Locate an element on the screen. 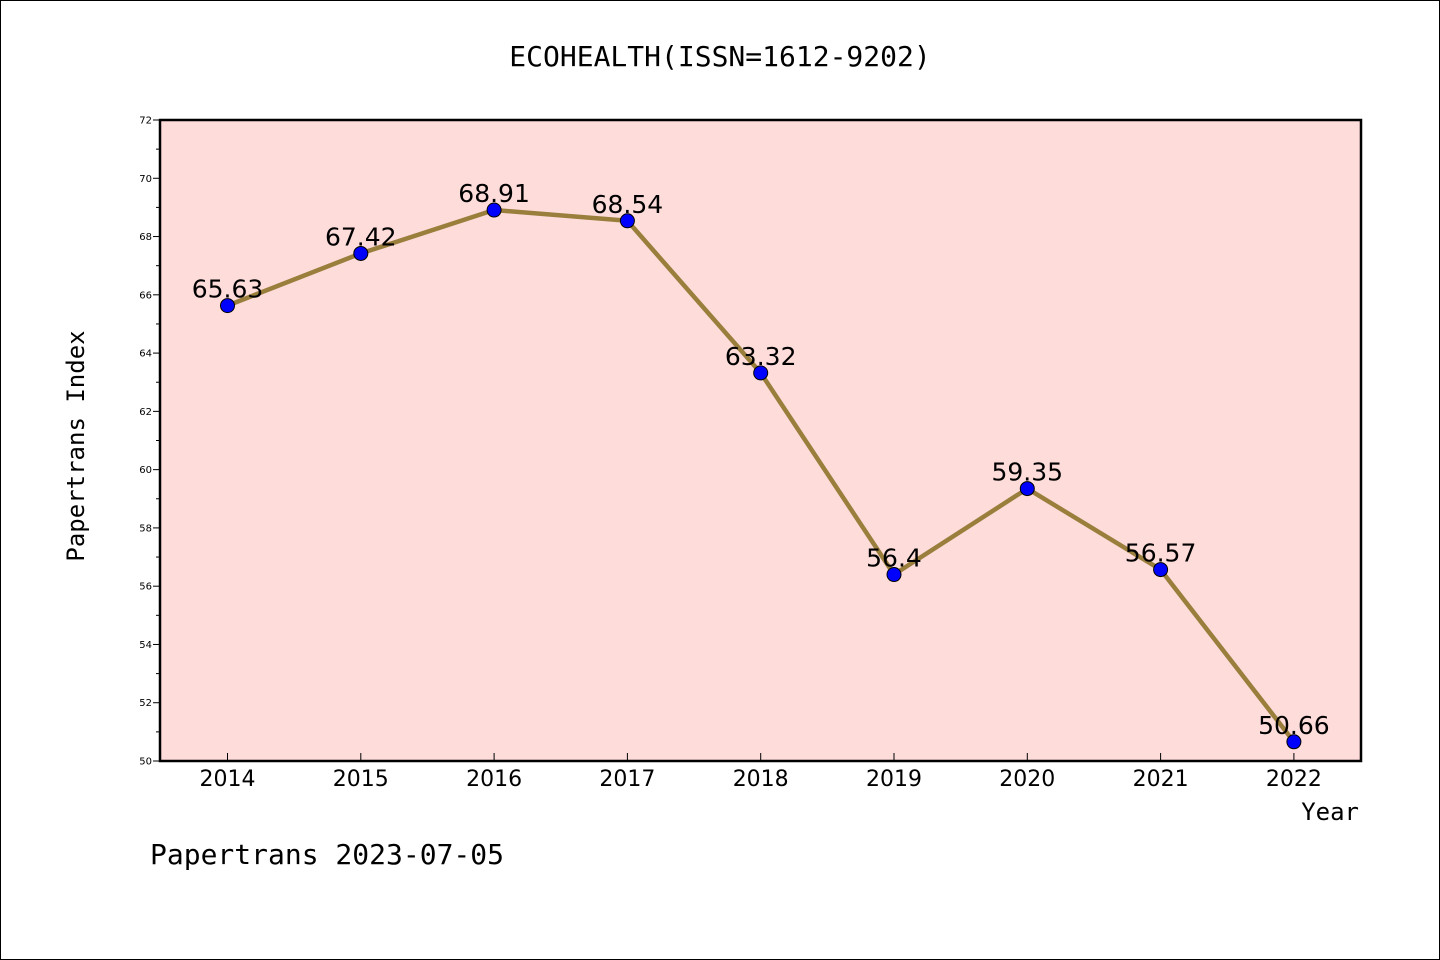 The image size is (1440, 960). data-label: 67.42 is located at coordinates (361, 236).